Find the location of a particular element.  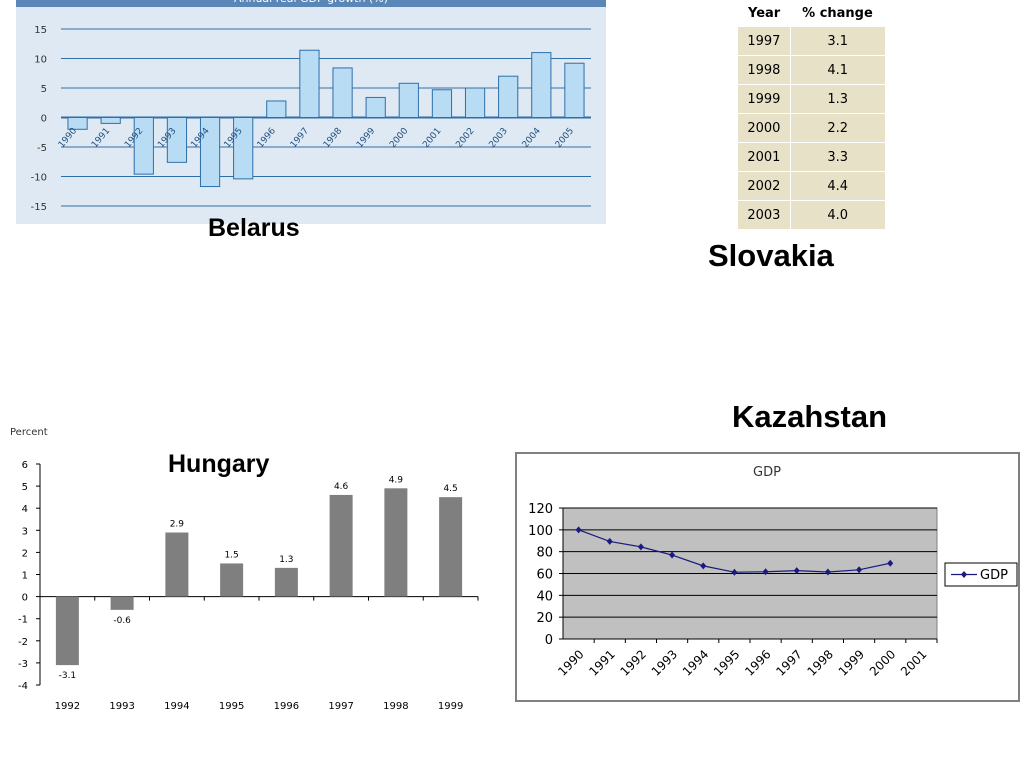

table-row: 1997 3.1 is located at coordinates (811, 41).